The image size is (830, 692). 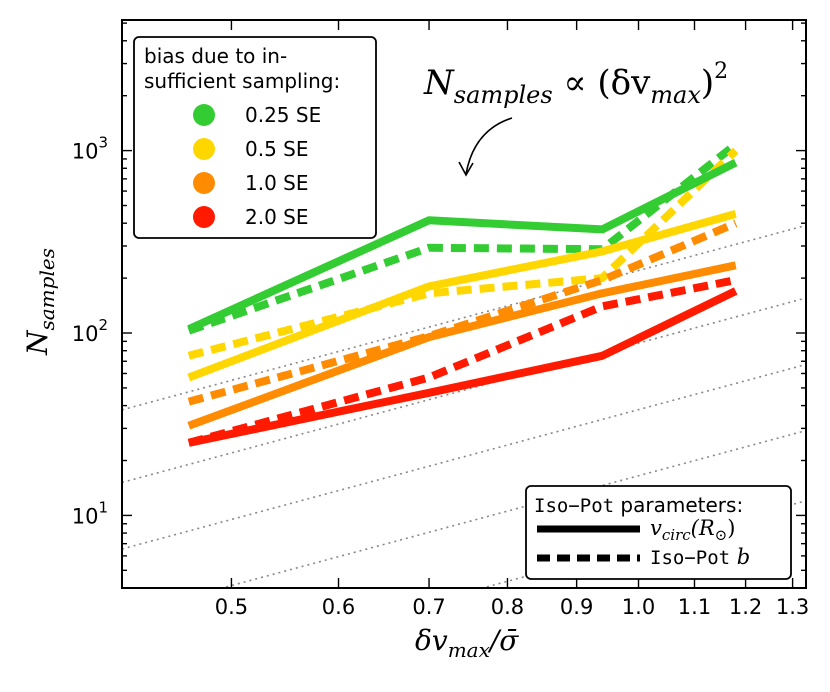 I want to click on annotation-exponent: 2, so click(x=721, y=71).